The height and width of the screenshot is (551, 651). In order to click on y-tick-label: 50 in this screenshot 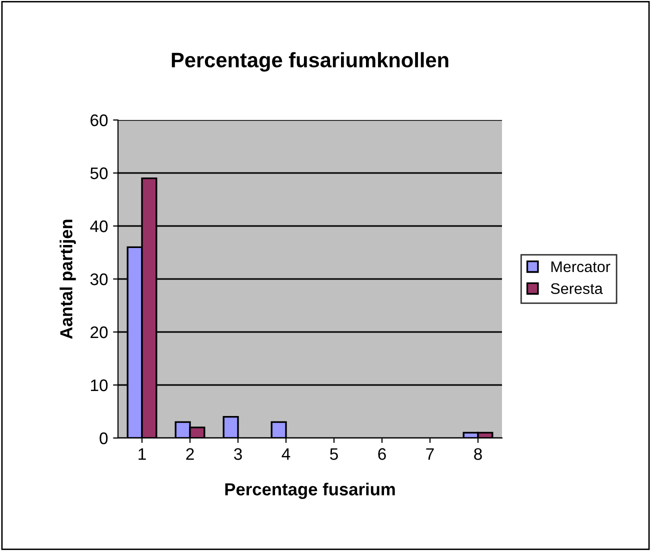, I will do `click(99, 173)`.